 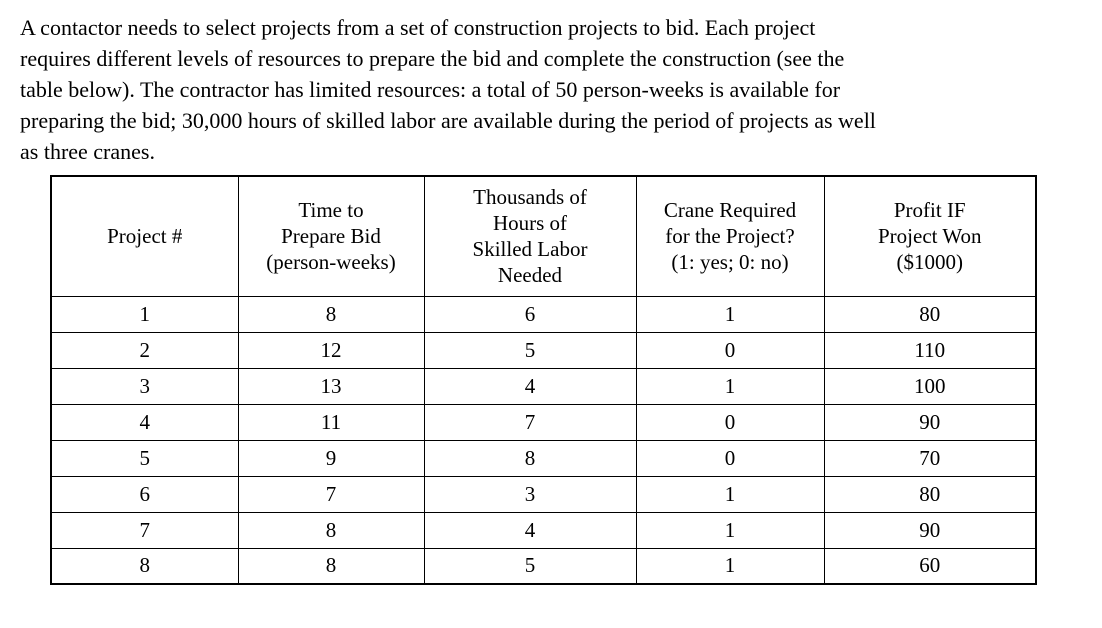 What do you see at coordinates (331, 422) in the screenshot?
I see `table-cell: 11` at bounding box center [331, 422].